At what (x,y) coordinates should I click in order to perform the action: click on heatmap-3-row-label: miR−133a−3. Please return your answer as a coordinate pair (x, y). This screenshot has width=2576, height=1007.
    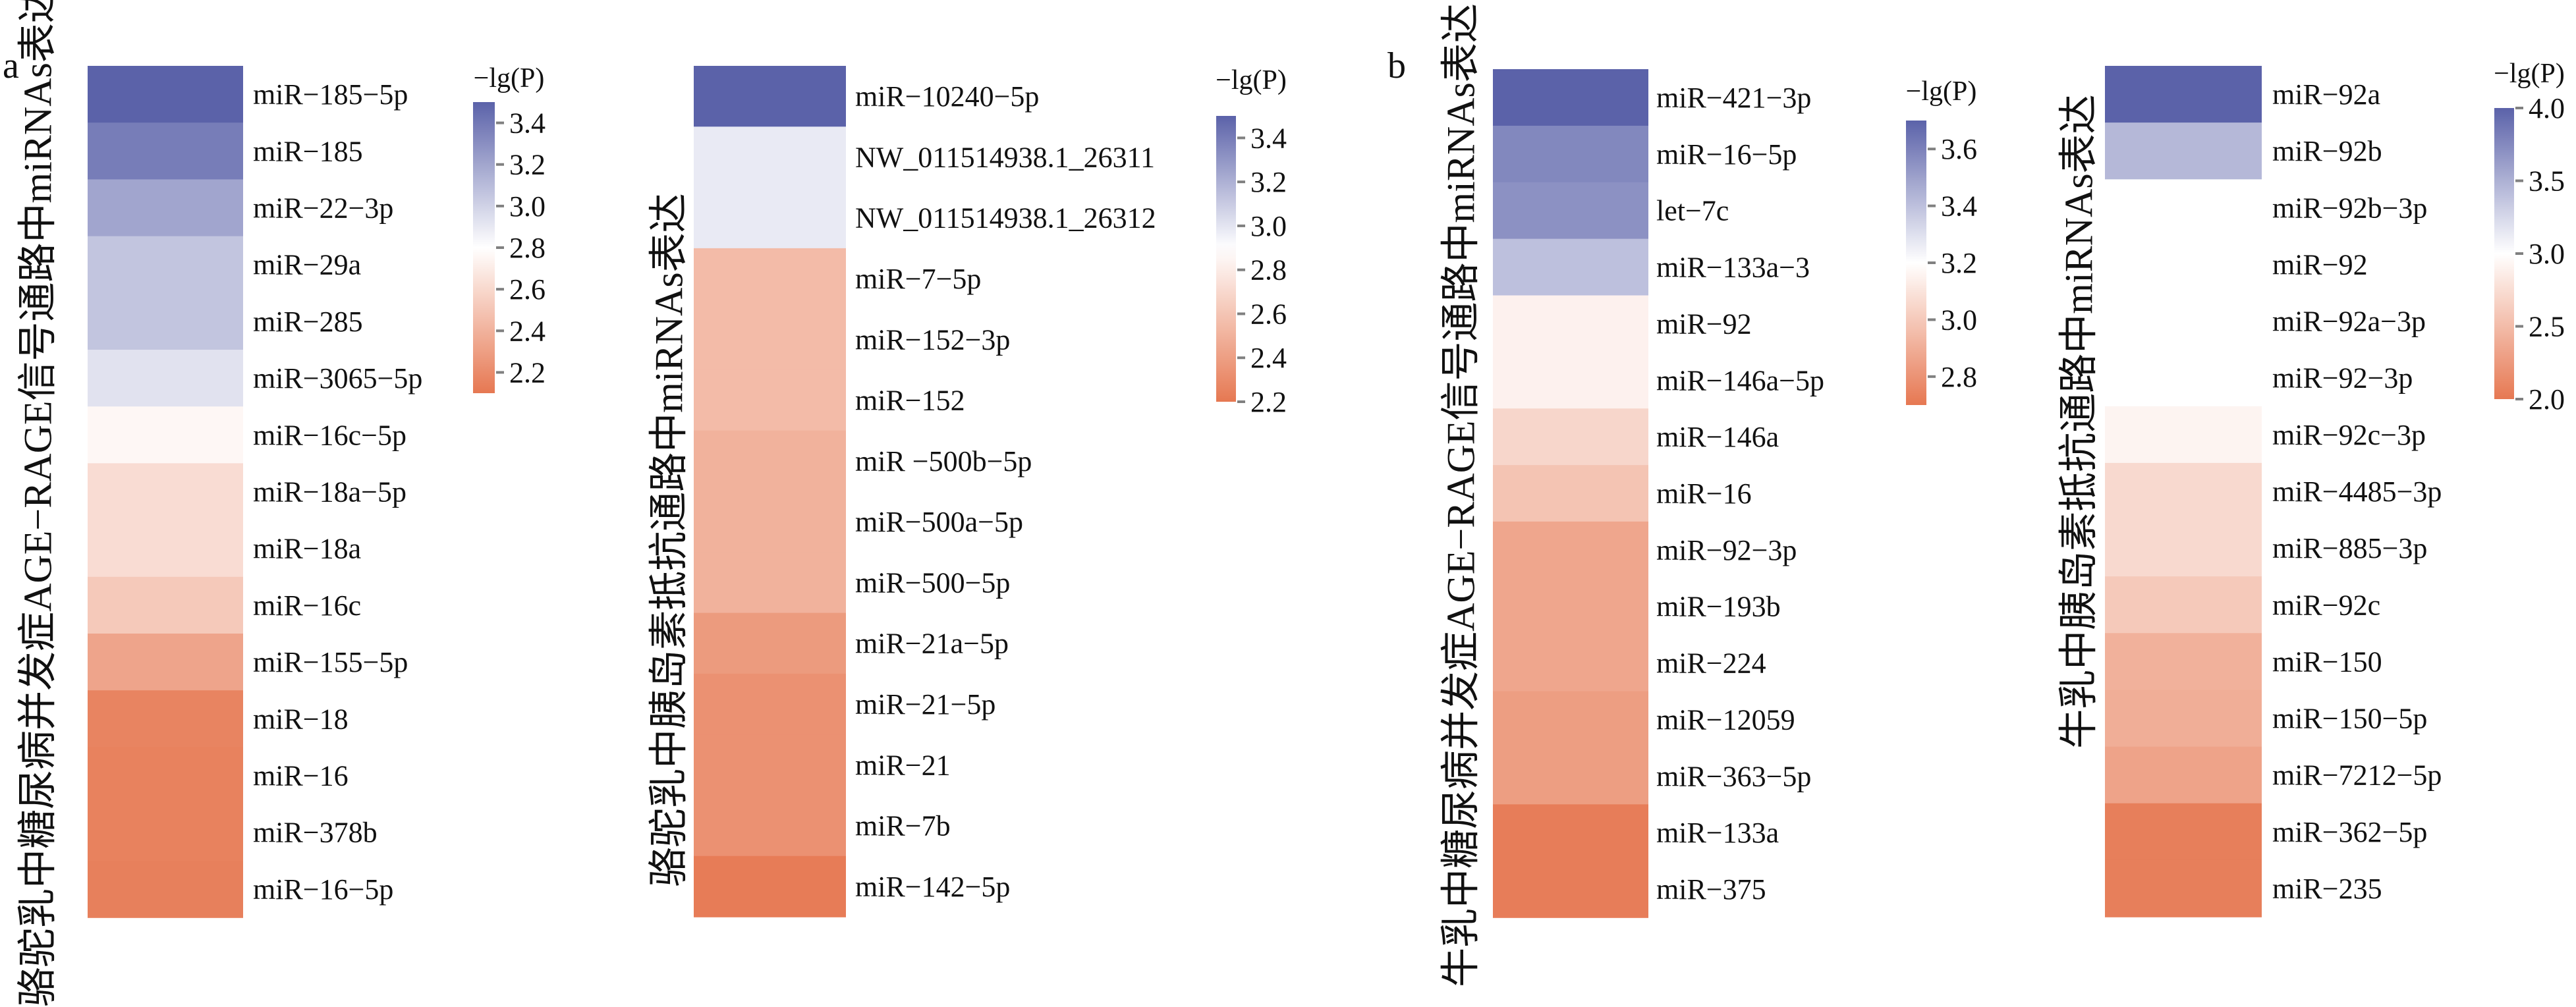
    Looking at the image, I should click on (1733, 268).